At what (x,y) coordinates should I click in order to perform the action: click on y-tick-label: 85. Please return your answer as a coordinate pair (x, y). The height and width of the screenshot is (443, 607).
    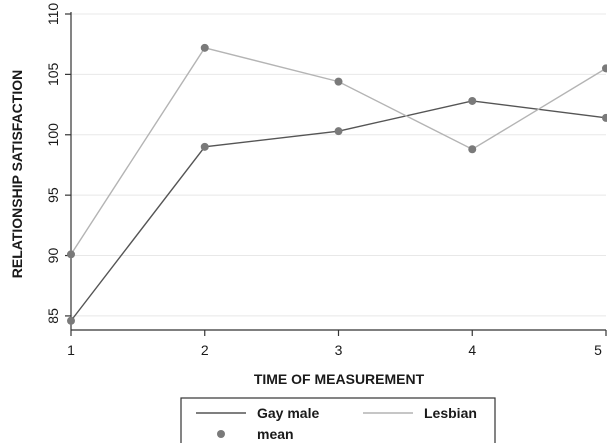
    Looking at the image, I should click on (53, 316).